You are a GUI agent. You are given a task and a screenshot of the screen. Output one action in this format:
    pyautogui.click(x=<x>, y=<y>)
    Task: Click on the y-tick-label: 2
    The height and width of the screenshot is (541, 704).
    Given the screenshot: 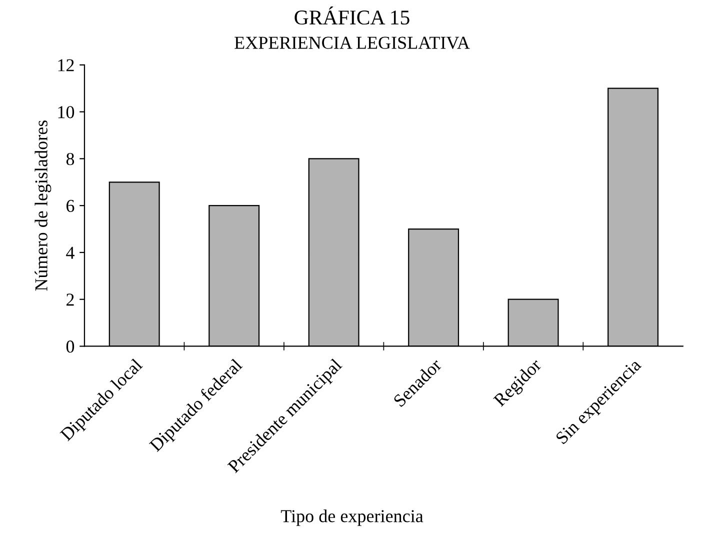 What is the action you would take?
    pyautogui.click(x=70, y=300)
    